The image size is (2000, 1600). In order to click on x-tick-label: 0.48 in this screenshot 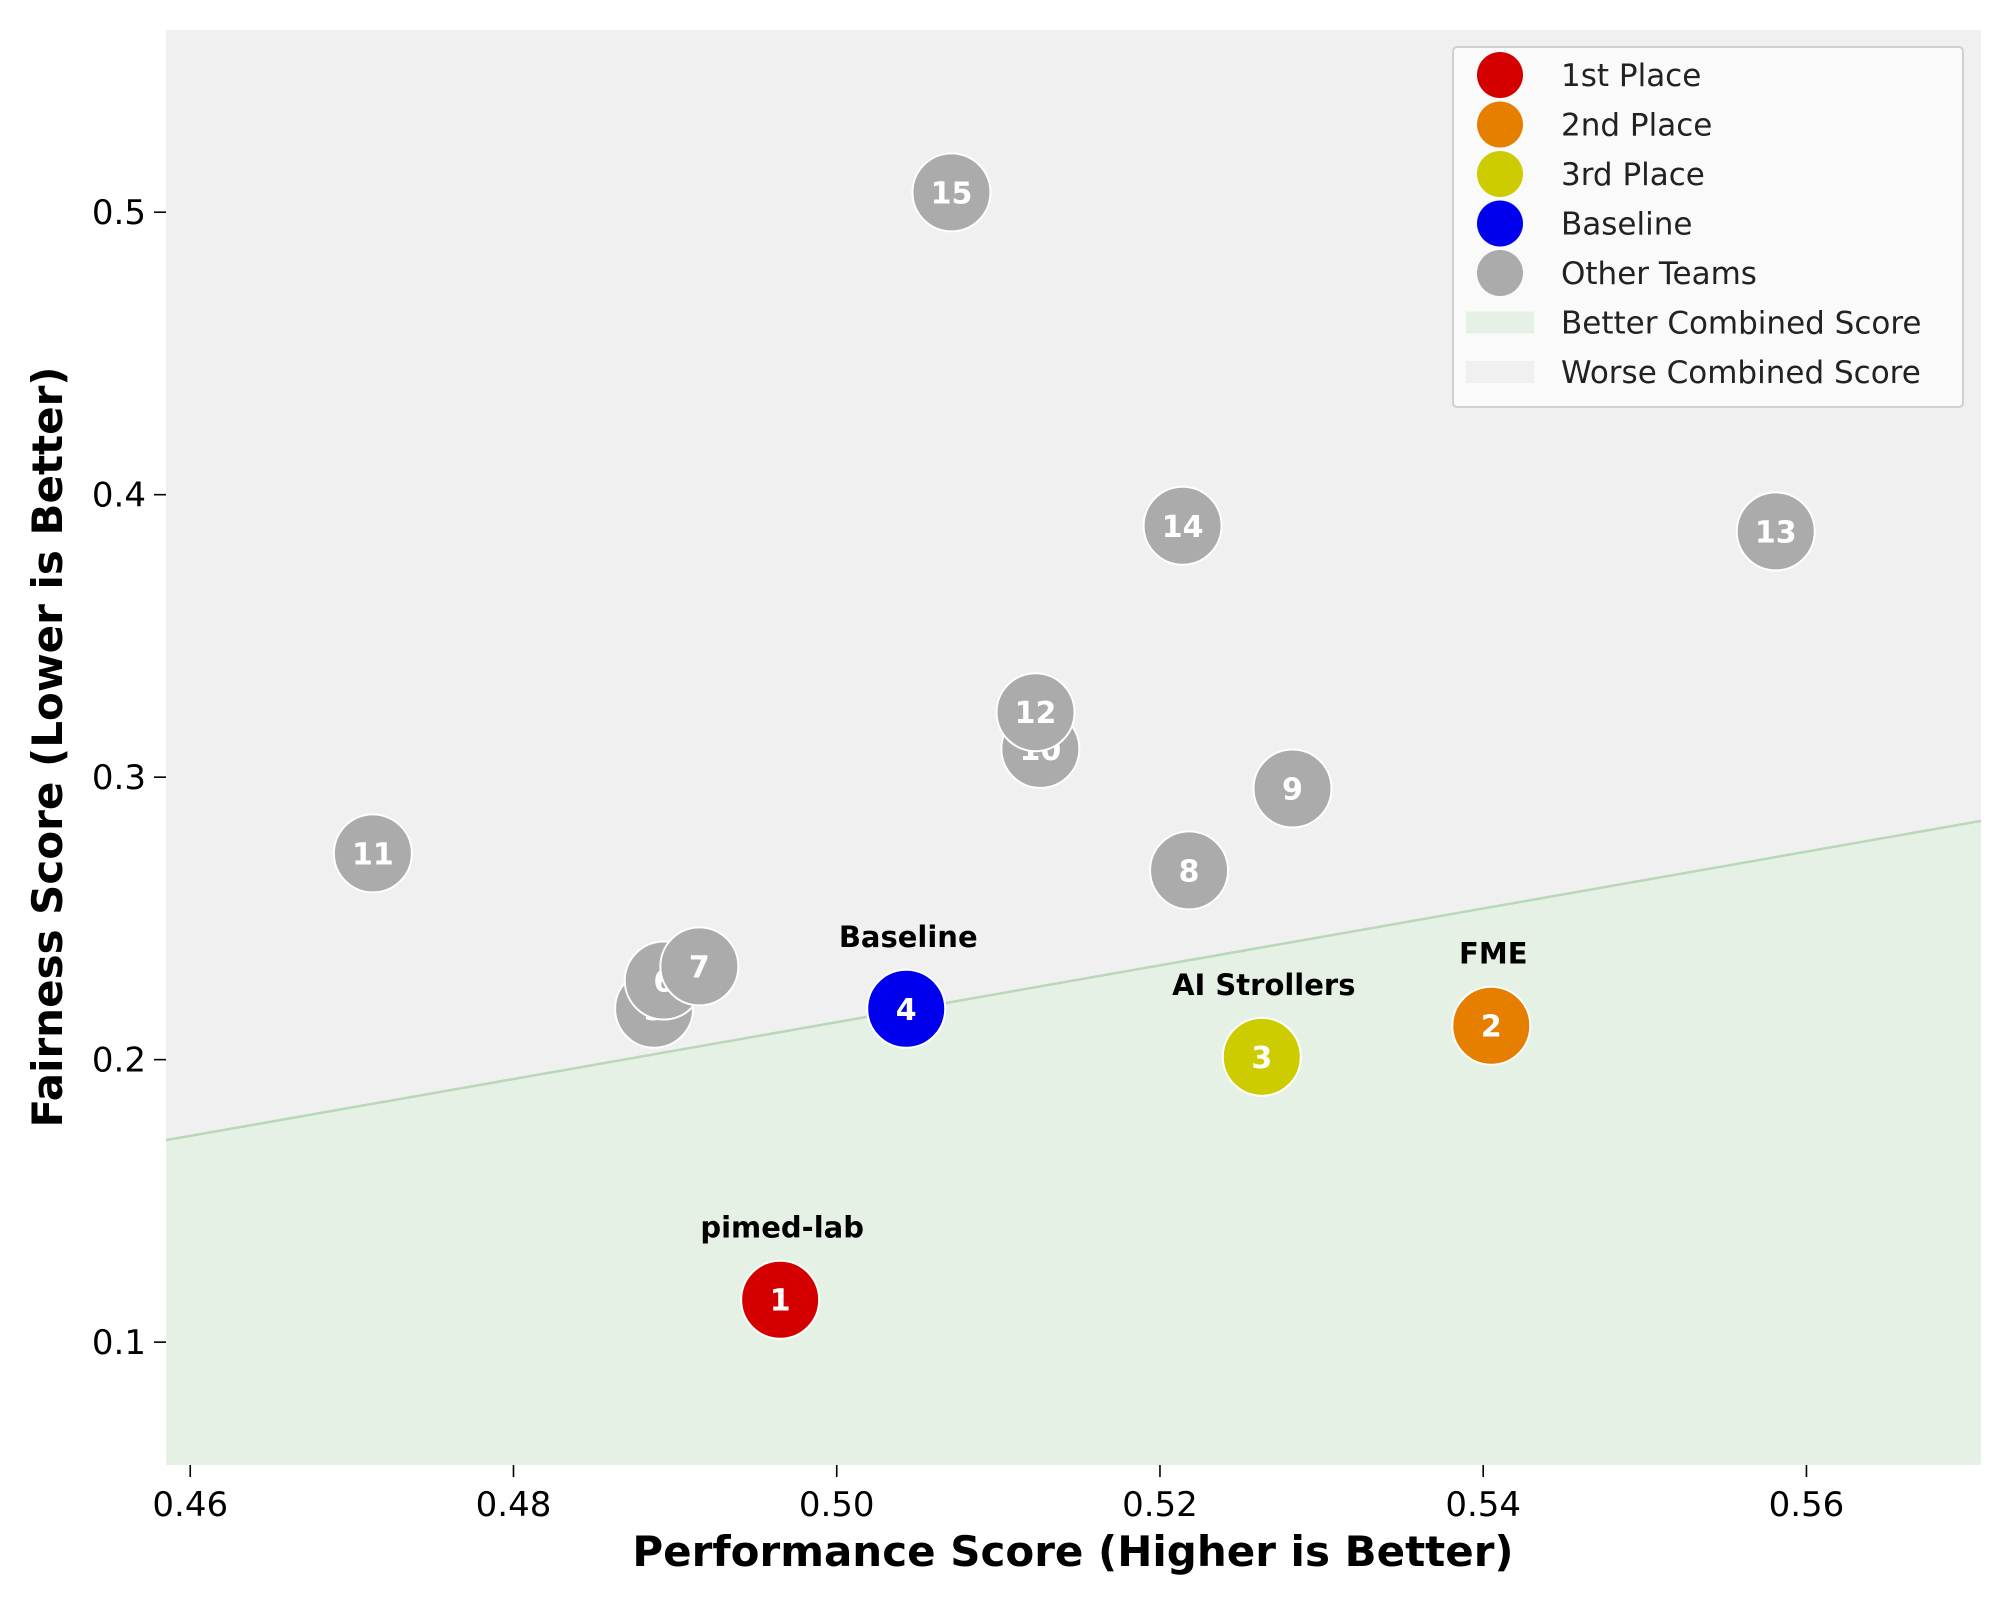, I will do `click(514, 1505)`.